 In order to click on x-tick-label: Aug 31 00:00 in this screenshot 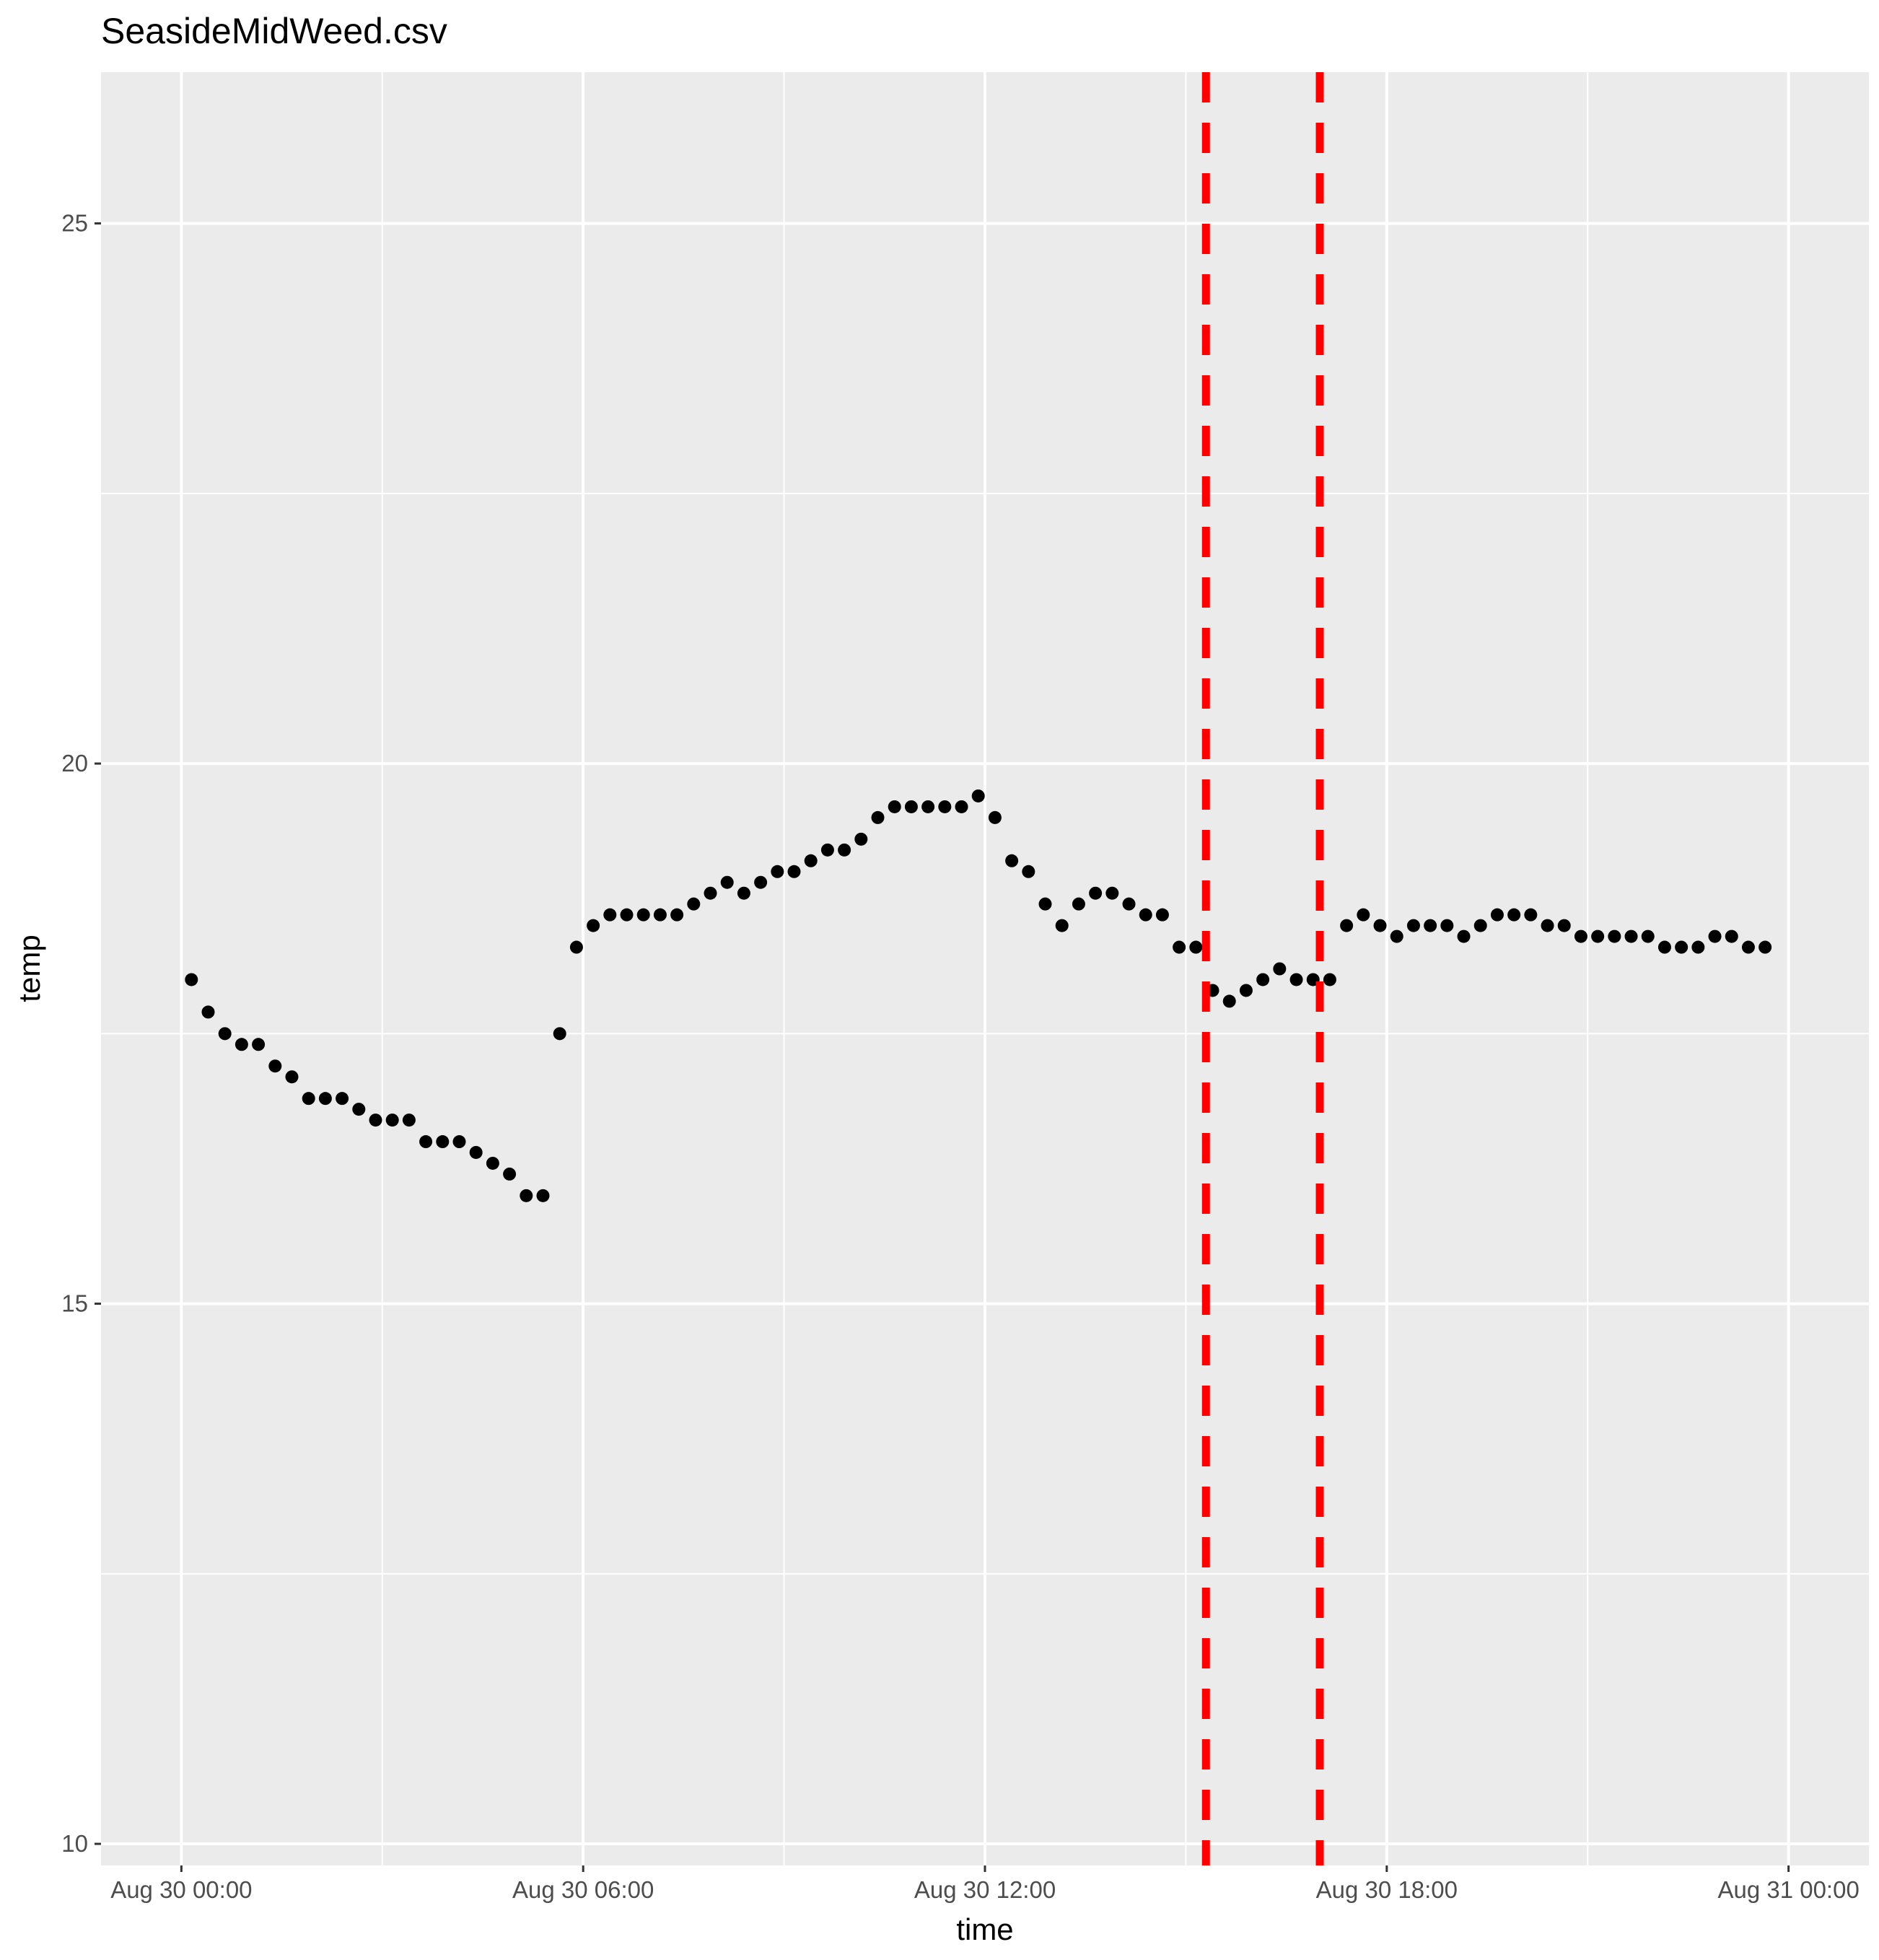, I will do `click(1788, 1889)`.